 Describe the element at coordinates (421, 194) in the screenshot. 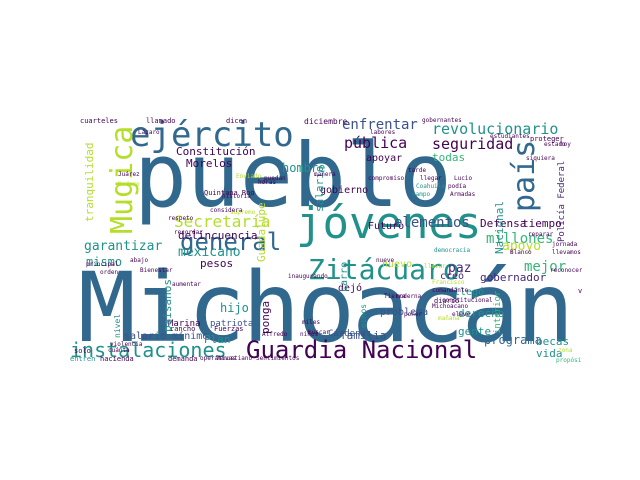

I see `cloud-word: campo` at that location.